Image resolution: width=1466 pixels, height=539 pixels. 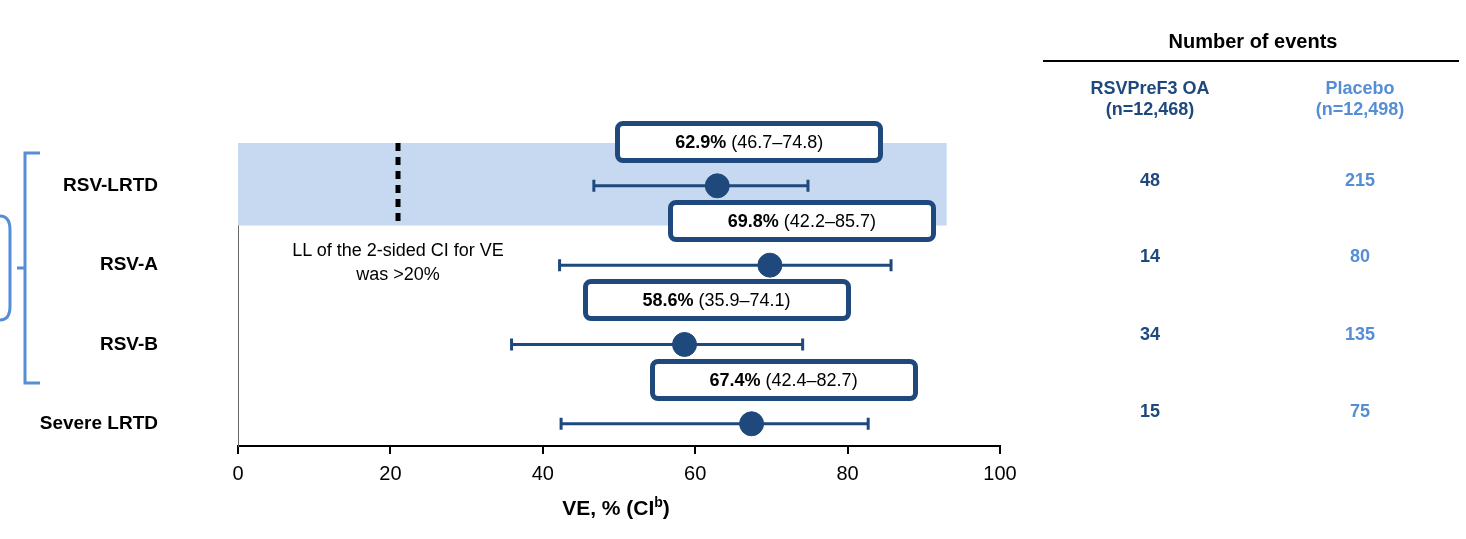 What do you see at coordinates (847, 472) in the screenshot?
I see `x-tick-label: 80` at bounding box center [847, 472].